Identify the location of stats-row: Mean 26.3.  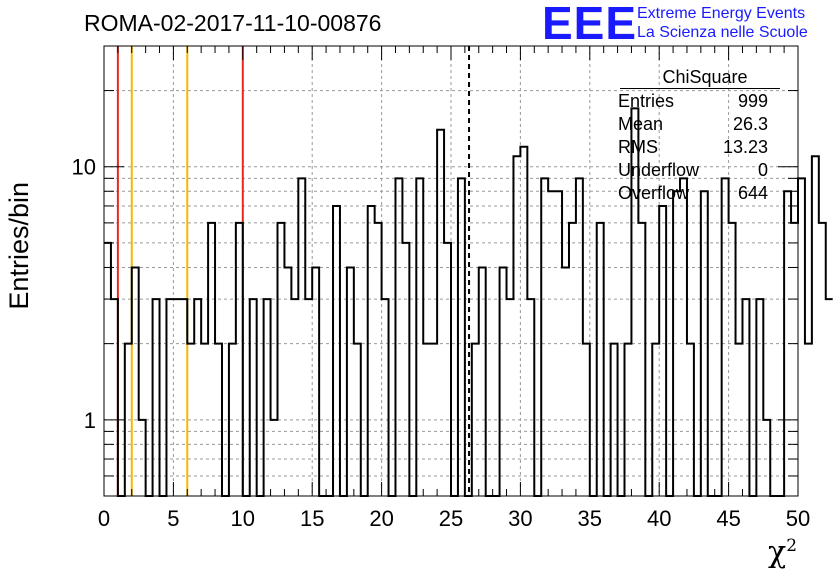
(693, 124).